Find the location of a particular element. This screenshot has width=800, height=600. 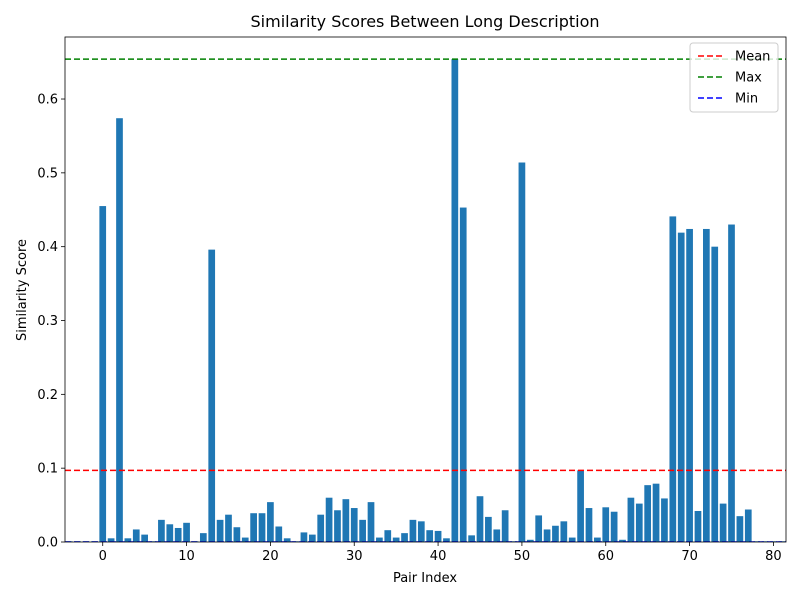

x-tick-label: 60 is located at coordinates (605, 556).